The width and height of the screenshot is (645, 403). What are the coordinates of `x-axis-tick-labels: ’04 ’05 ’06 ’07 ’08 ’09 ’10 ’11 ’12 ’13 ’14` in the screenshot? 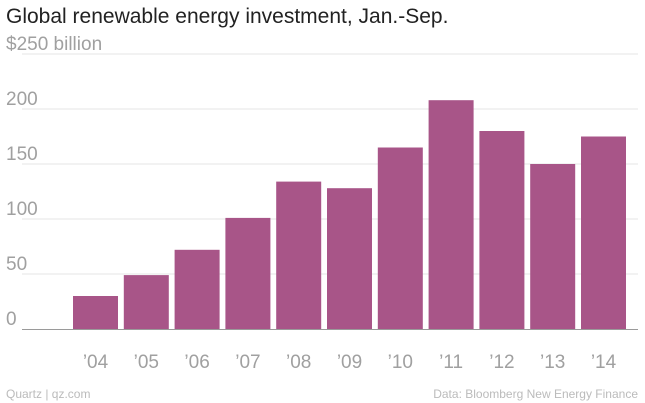 It's located at (350, 362).